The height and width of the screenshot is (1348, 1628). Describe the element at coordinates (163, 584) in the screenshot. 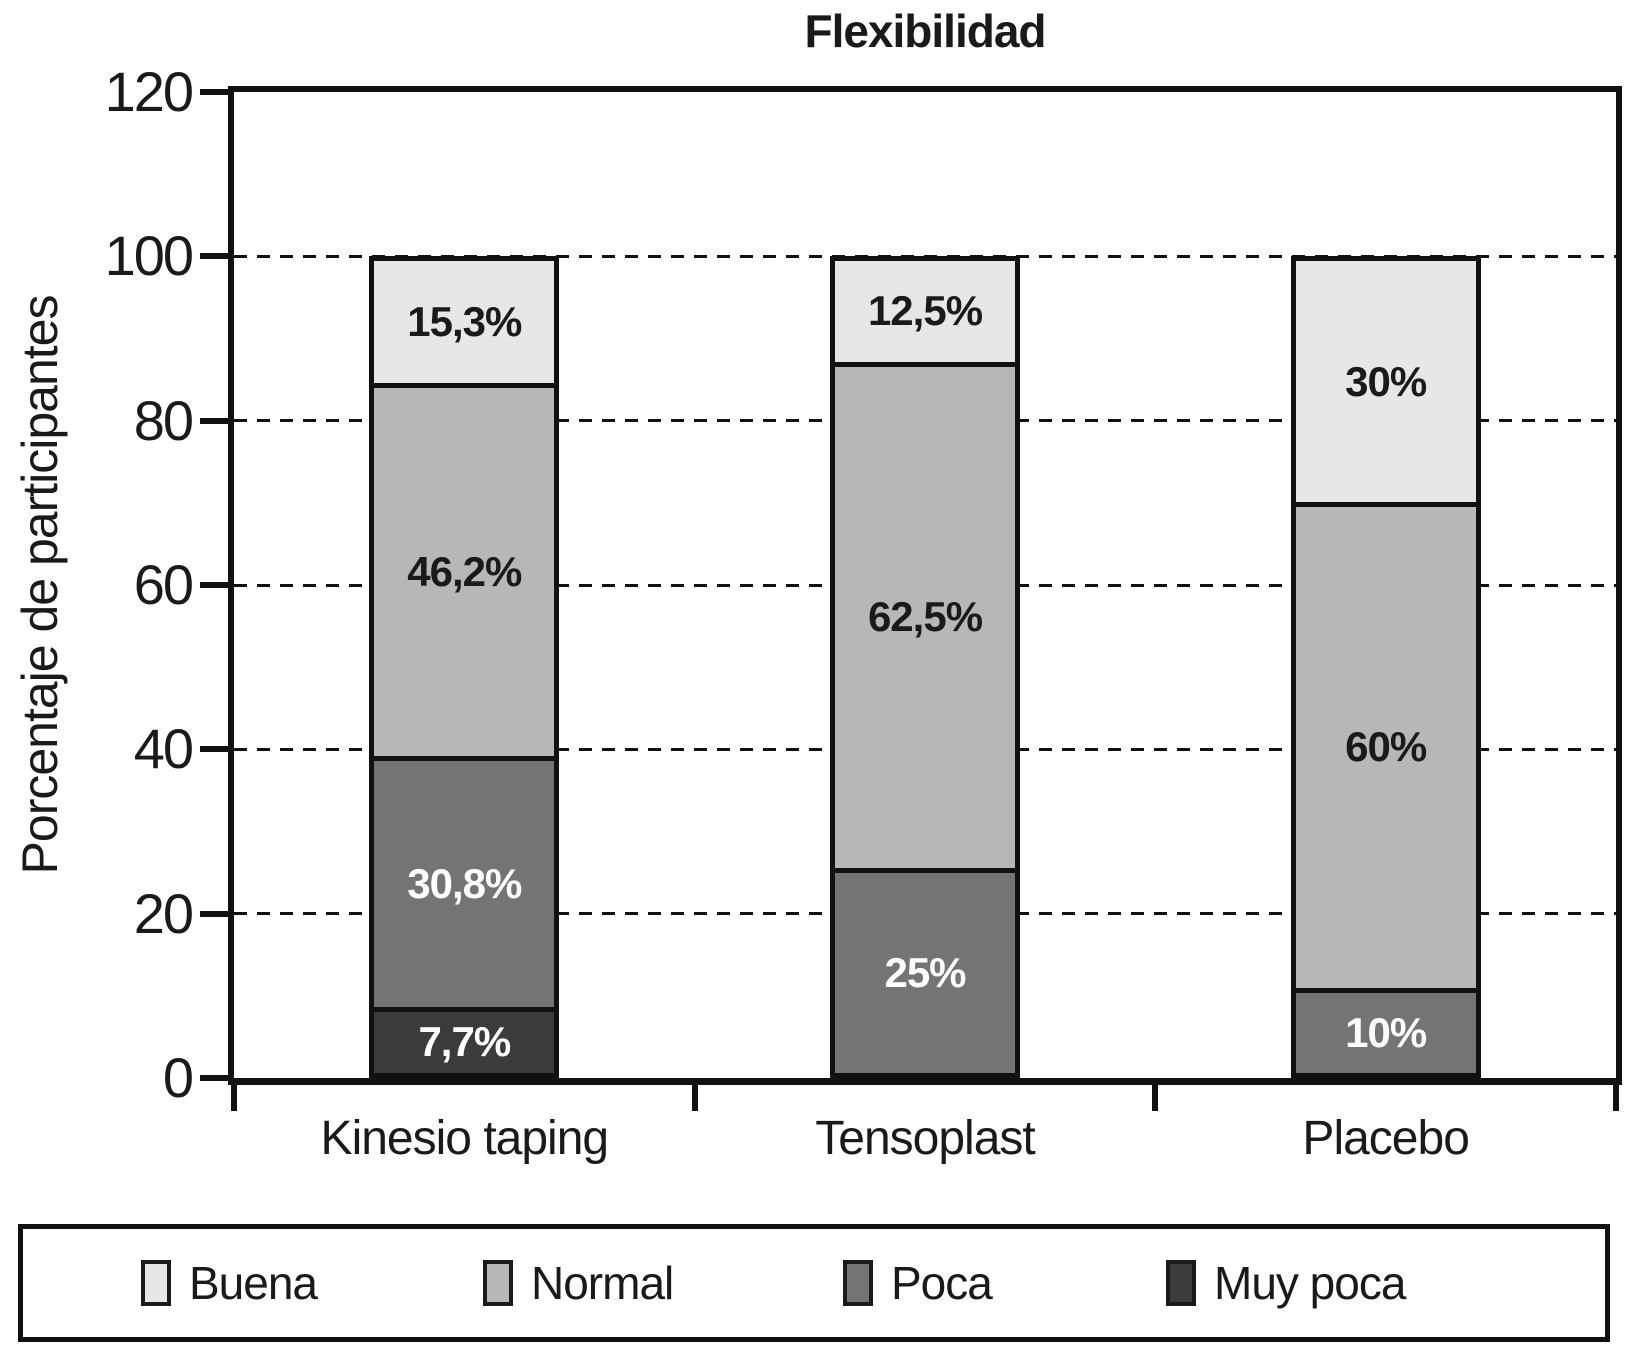

I see `y-tick-label: 60` at that location.